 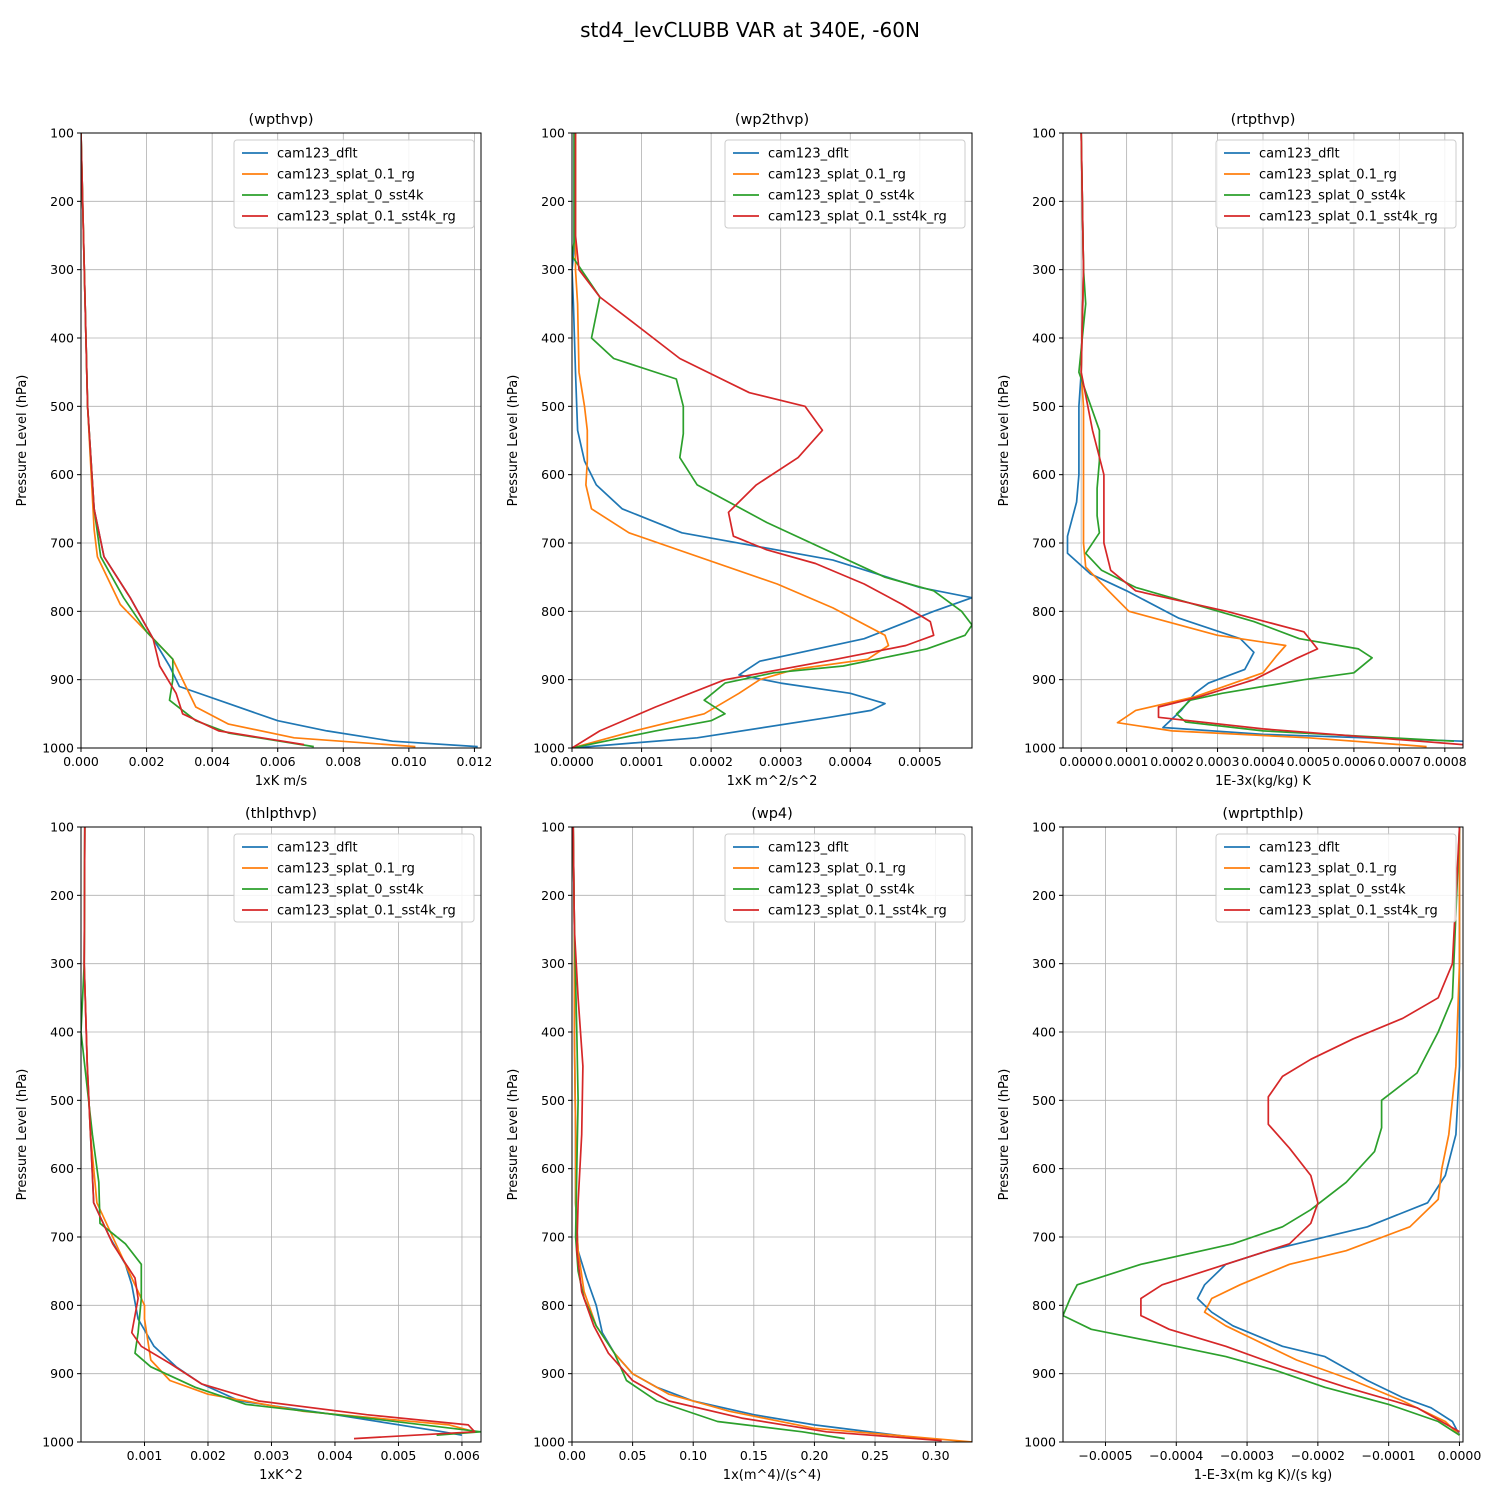 I want to click on x-tick-label: 0.008, so click(x=343, y=761).